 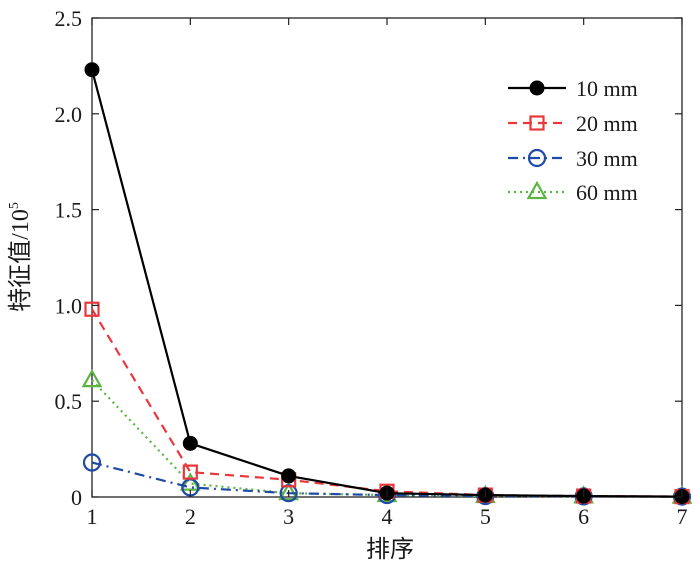 I want to click on y-axis-title: 特征值/105, so click(x=20, y=257).